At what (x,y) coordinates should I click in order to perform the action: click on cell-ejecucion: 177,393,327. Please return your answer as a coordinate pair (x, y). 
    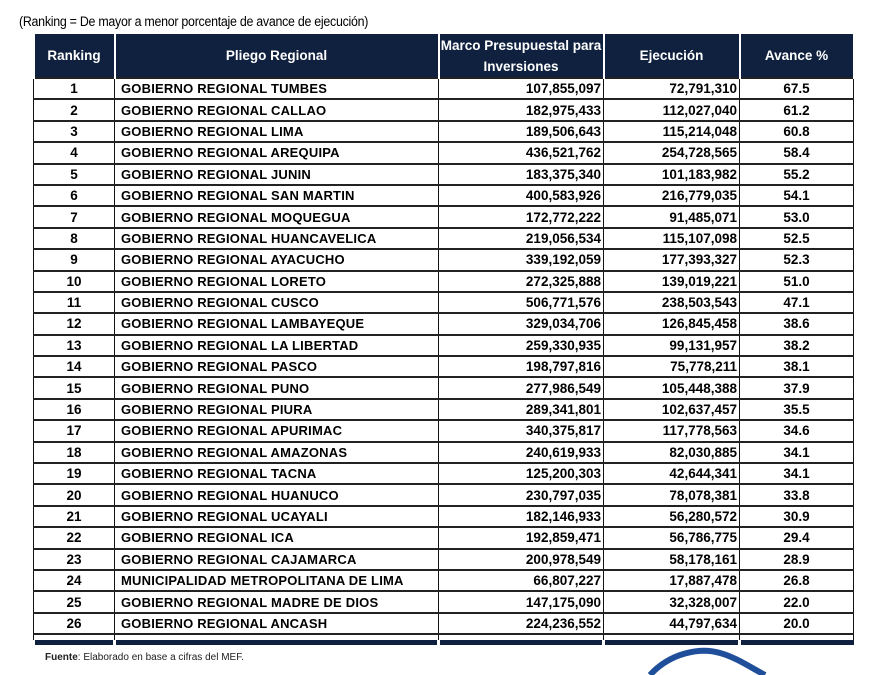
    Looking at the image, I should click on (671, 260).